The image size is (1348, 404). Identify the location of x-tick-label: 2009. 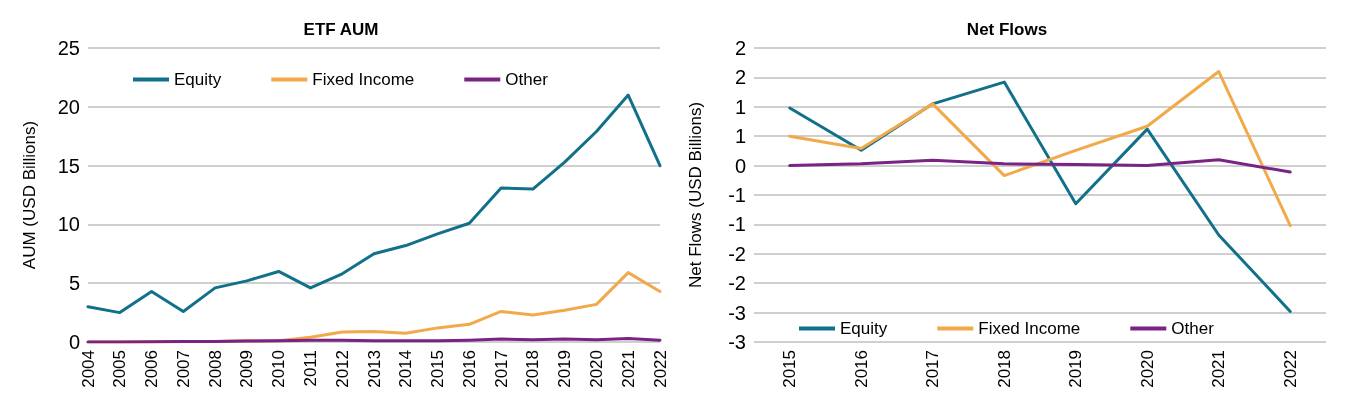
(247, 369).